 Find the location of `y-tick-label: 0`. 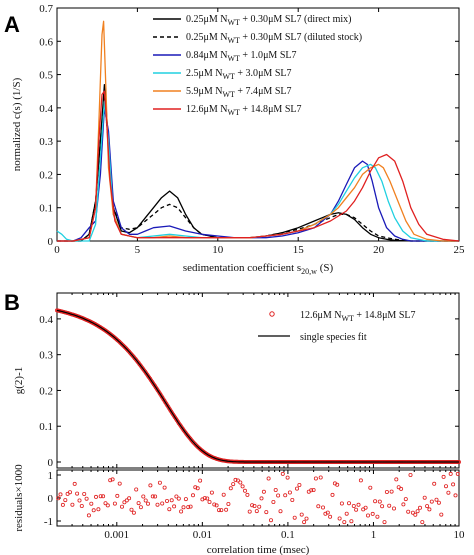

y-tick-label: 0 is located at coordinates (51, 242).